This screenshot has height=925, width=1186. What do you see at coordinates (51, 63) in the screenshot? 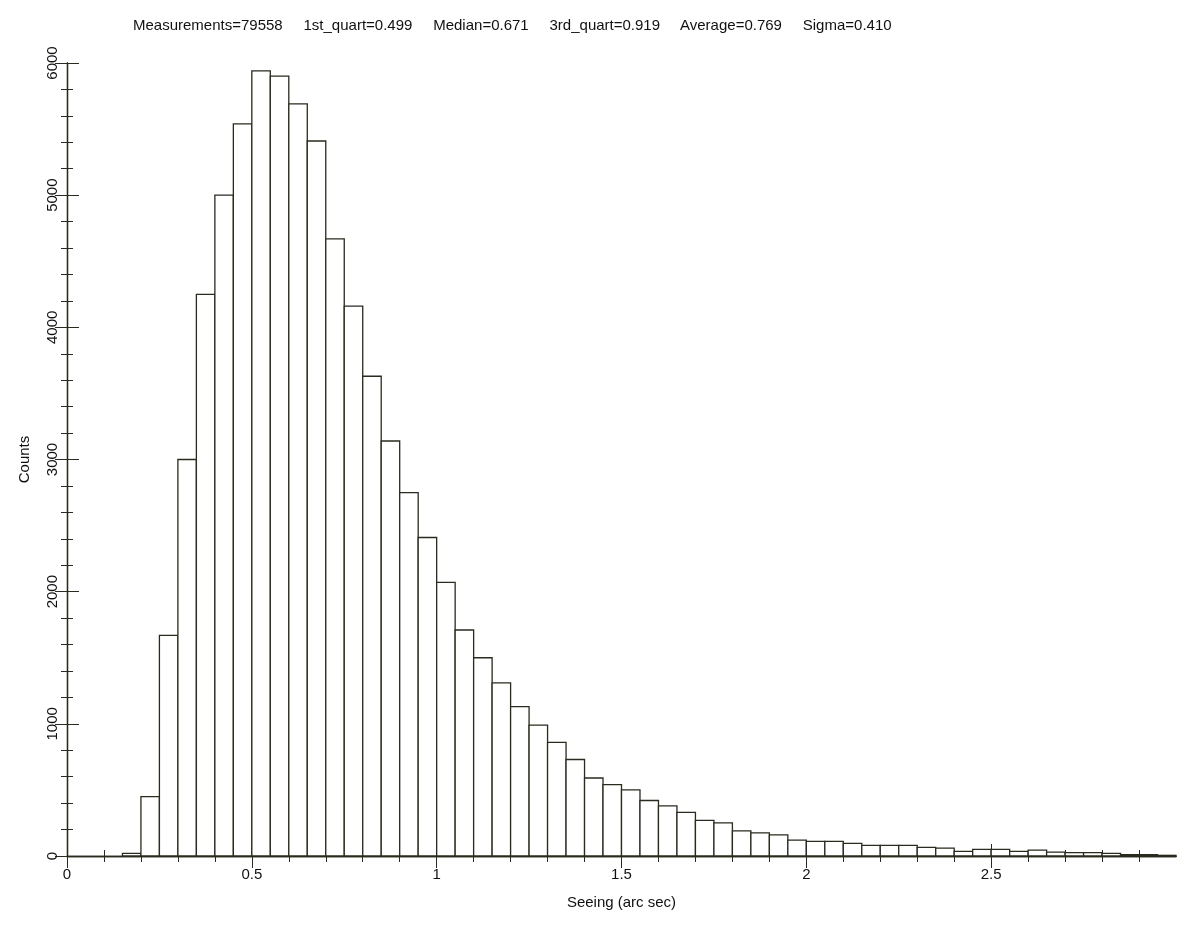
I see `y-tick-label: 6000` at bounding box center [51, 63].